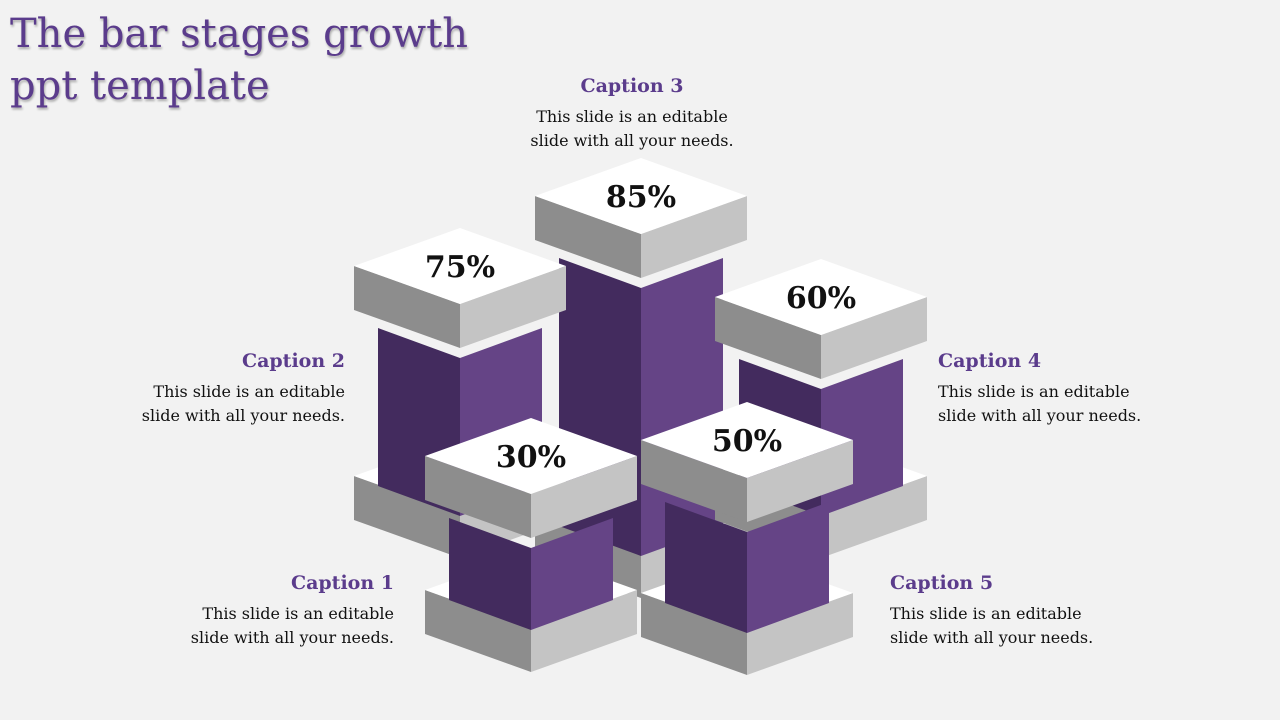 This screenshot has width=1280, height=720. I want to click on stage-value-label: 75%, so click(460, 267).